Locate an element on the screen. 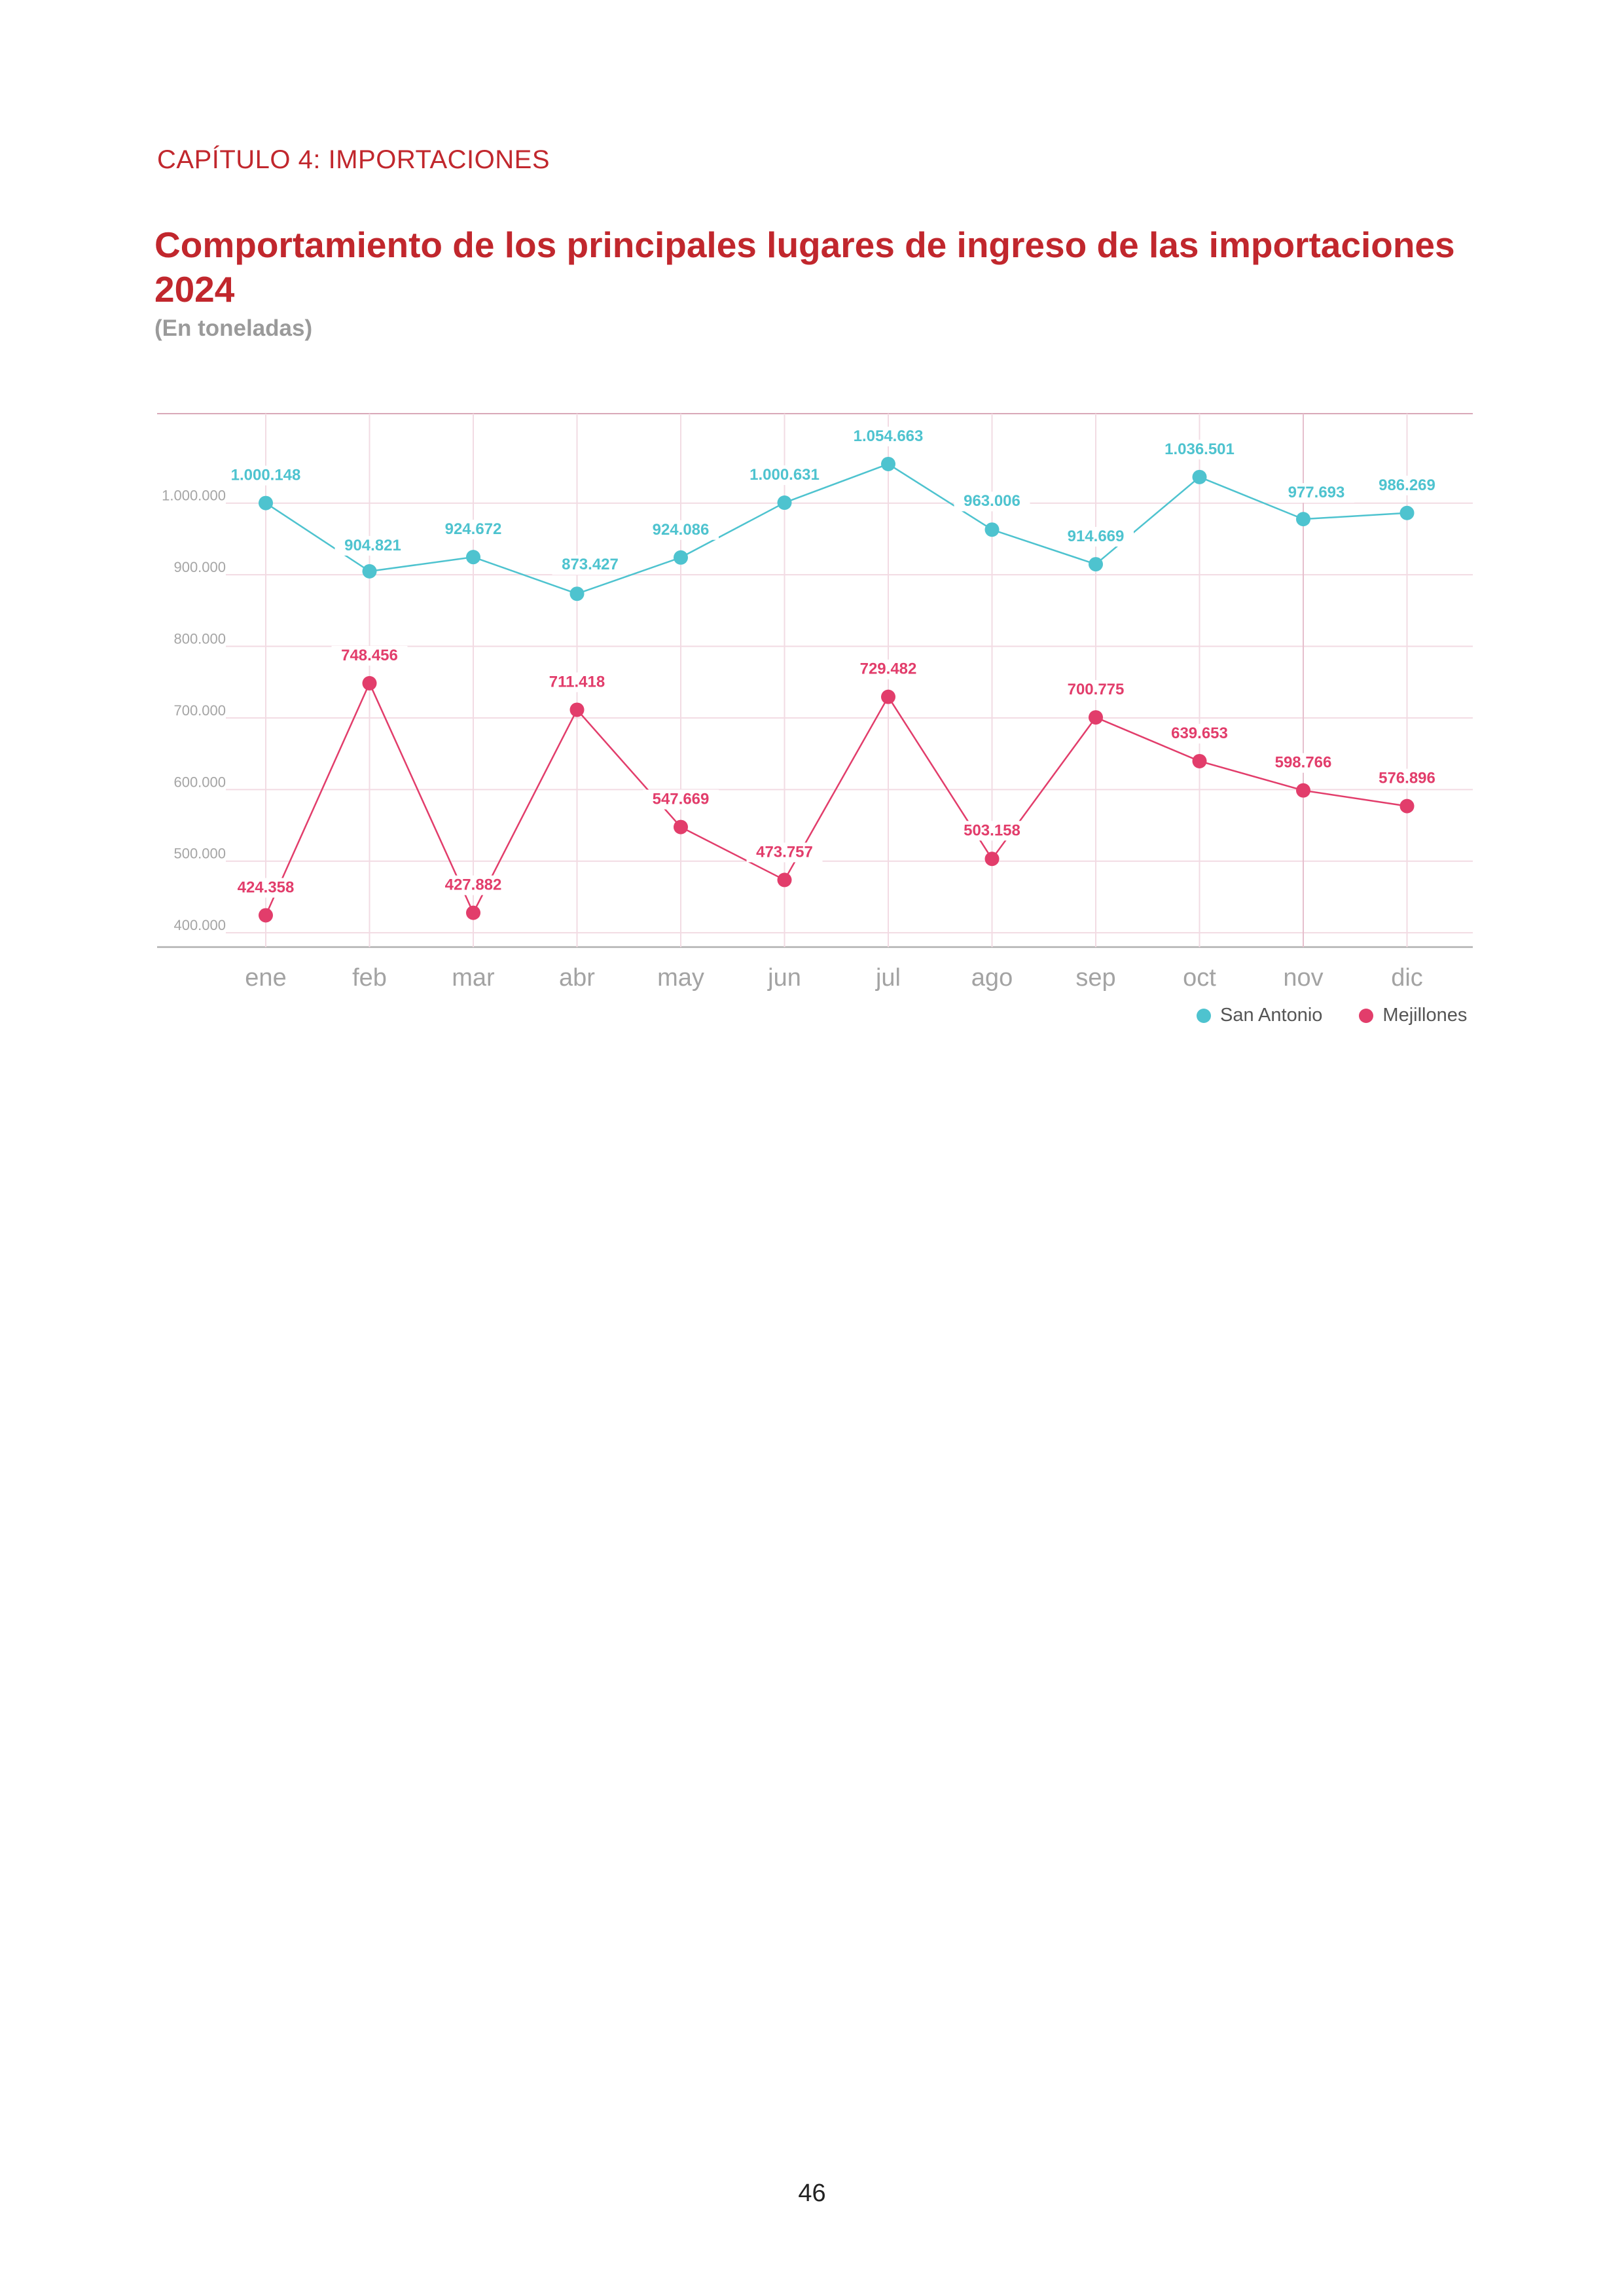 Image resolution: width=1624 pixels, height=2296 pixels. chart-legend: San Antonio Mejillones is located at coordinates (1332, 1015).